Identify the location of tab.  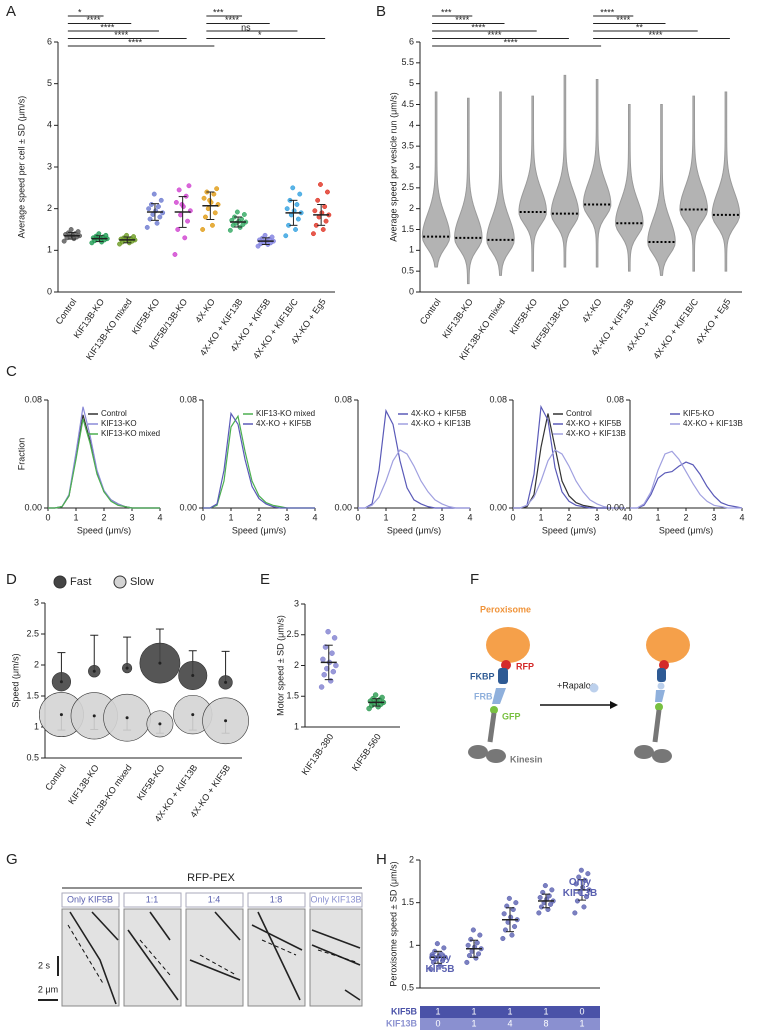
(336, 900).